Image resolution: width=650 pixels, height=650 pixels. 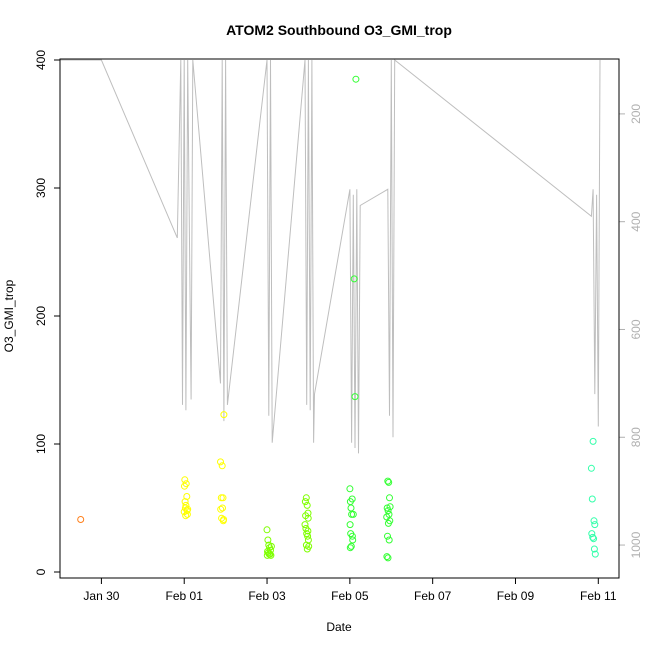 I want to click on x-tick-label: Feb 05, so click(x=350, y=596).